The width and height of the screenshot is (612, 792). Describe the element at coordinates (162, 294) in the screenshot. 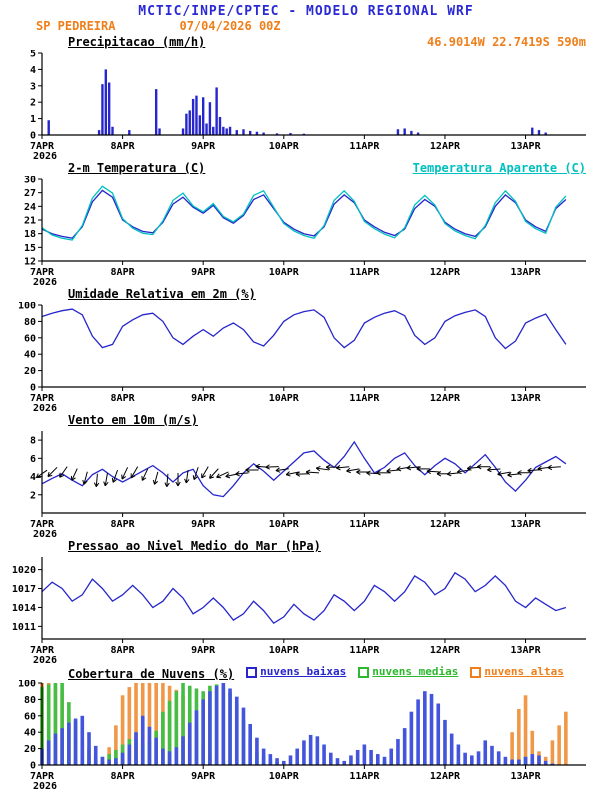

I see `humidity-title: Umidade Relativa em 2m (%)` at that location.